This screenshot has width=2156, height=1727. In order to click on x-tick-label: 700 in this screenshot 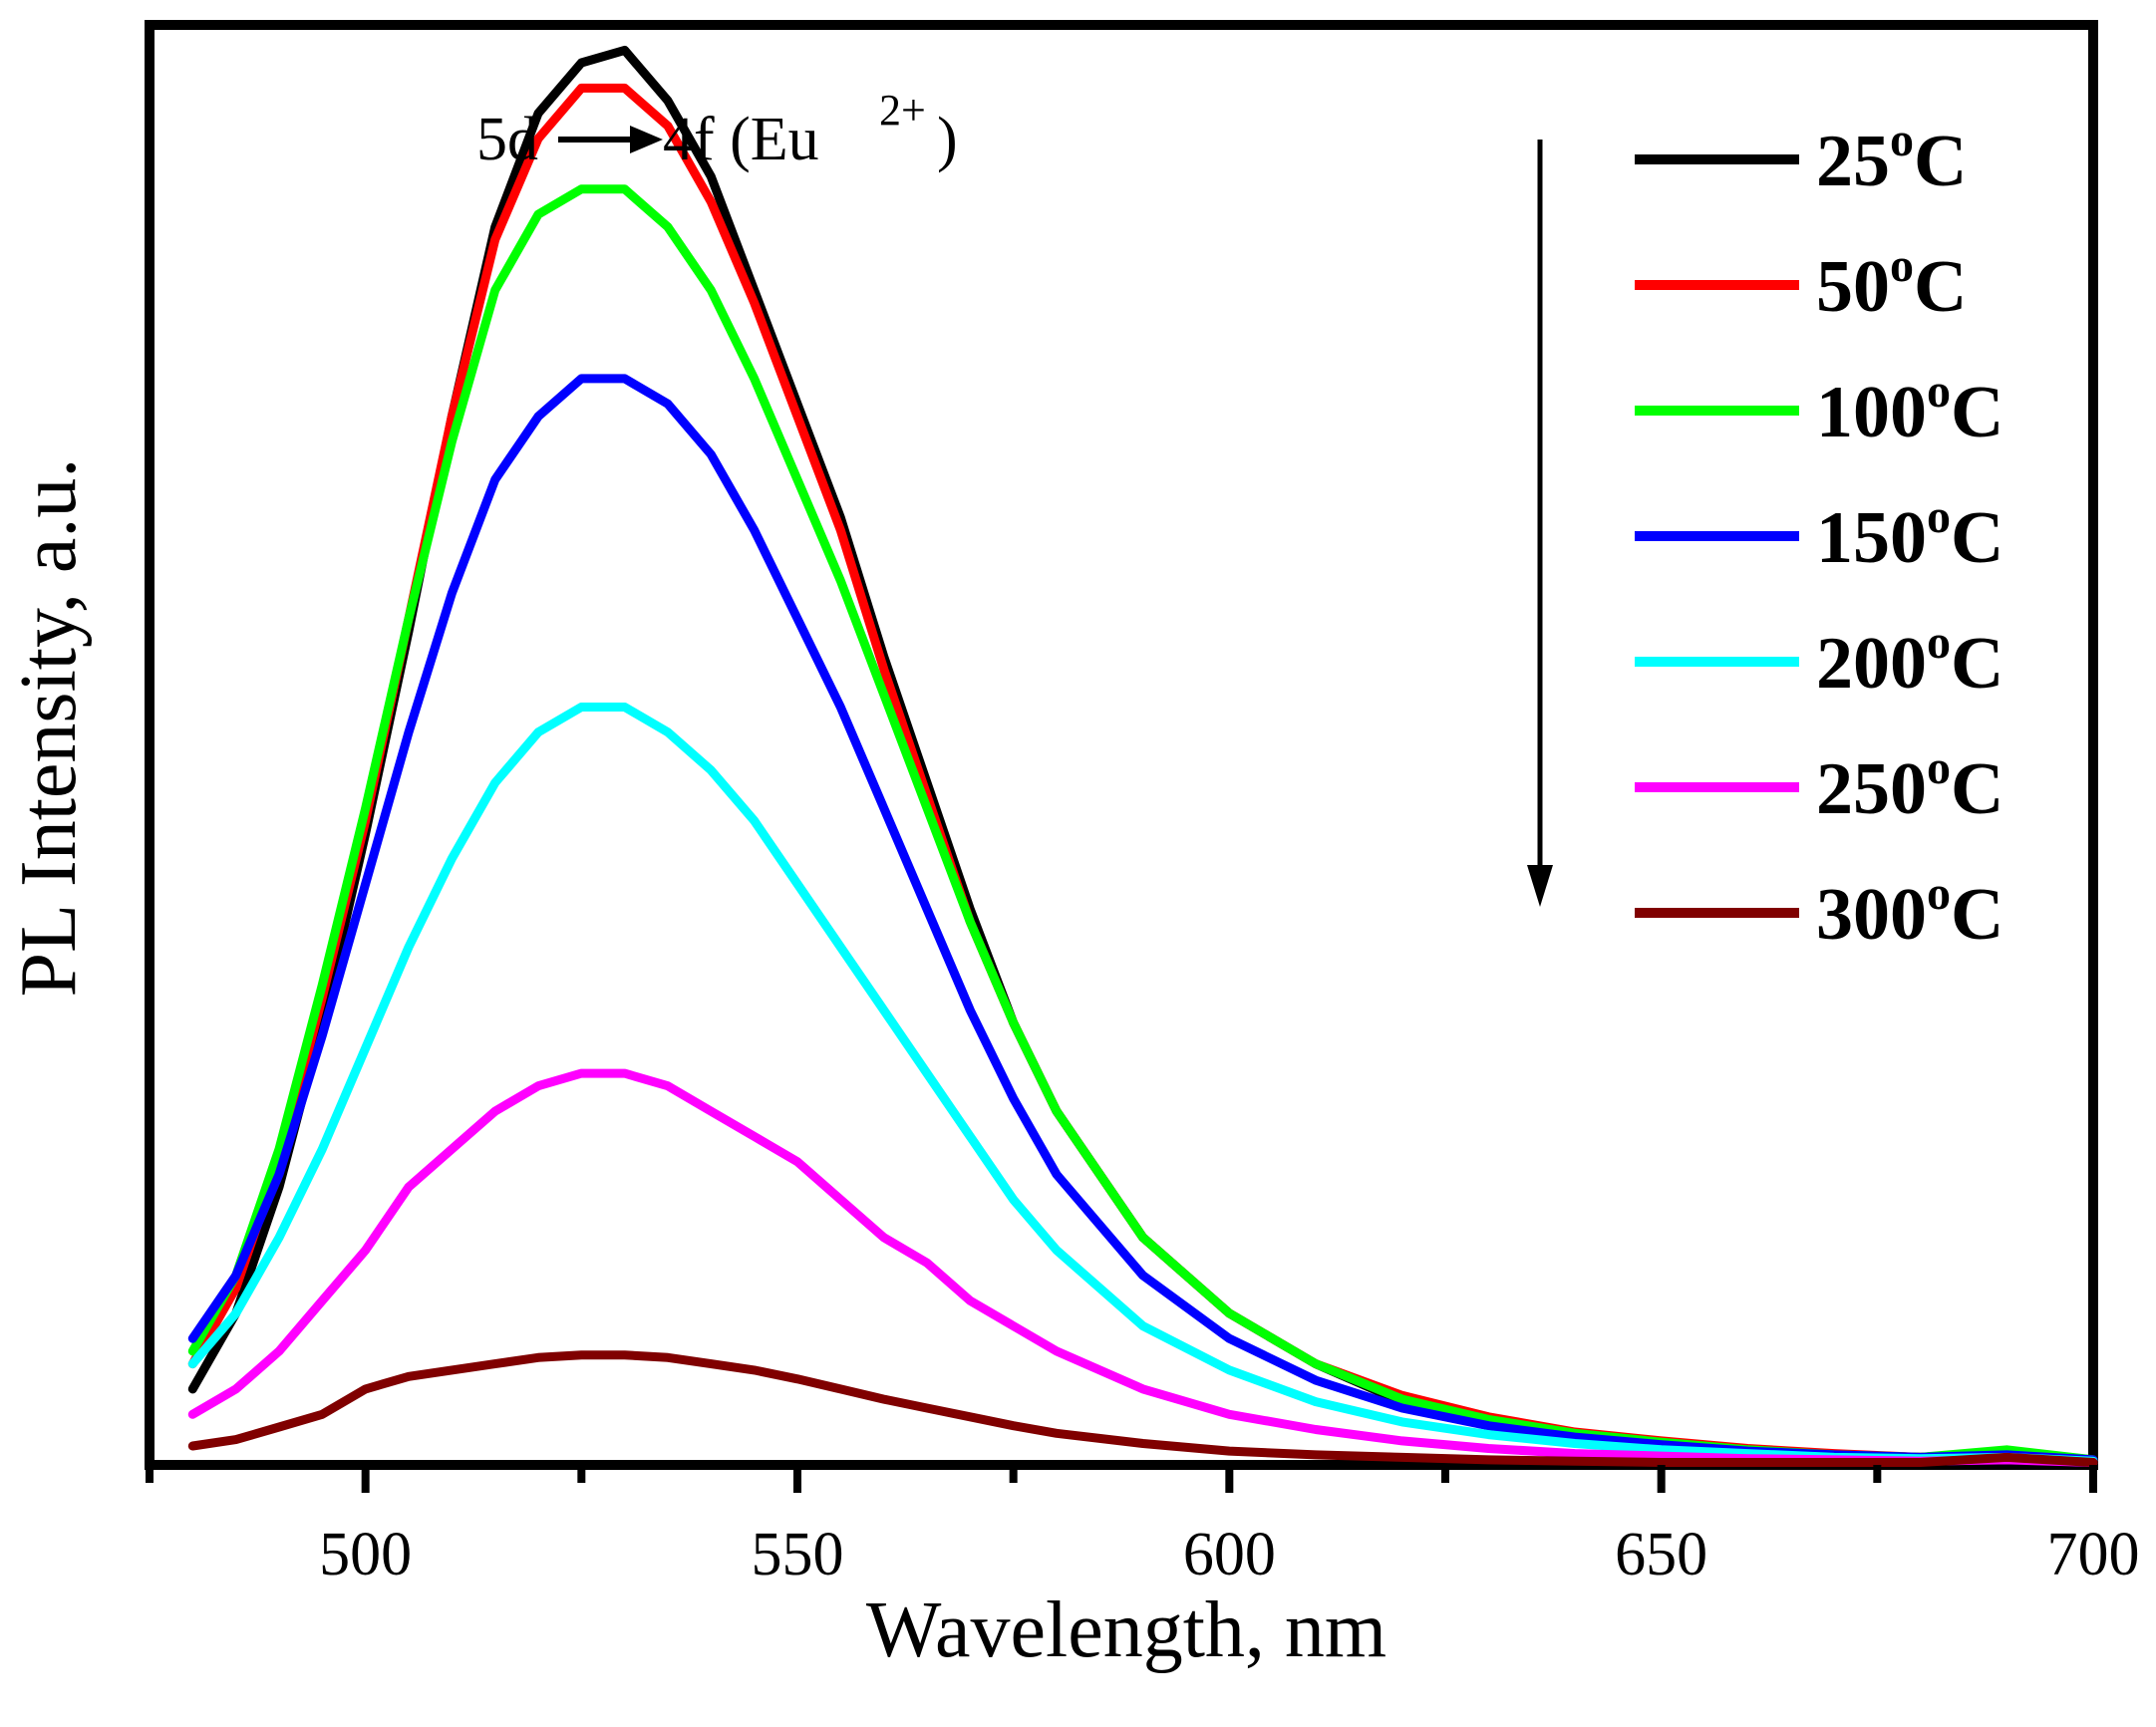, I will do `click(2094, 1555)`.